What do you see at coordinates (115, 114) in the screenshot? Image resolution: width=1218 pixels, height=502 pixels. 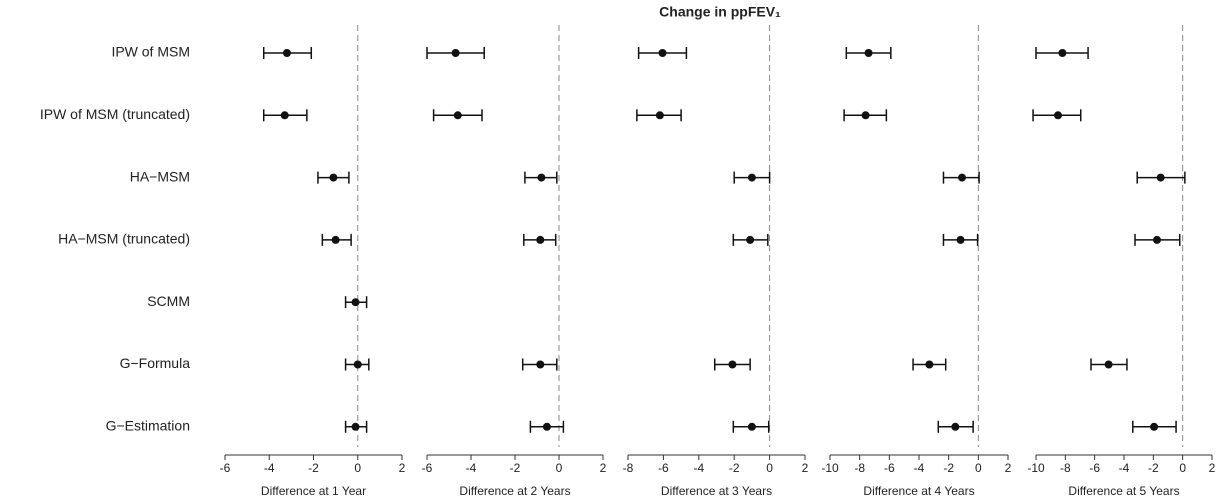 I see `category-label: IPW of MSM (truncated)` at bounding box center [115, 114].